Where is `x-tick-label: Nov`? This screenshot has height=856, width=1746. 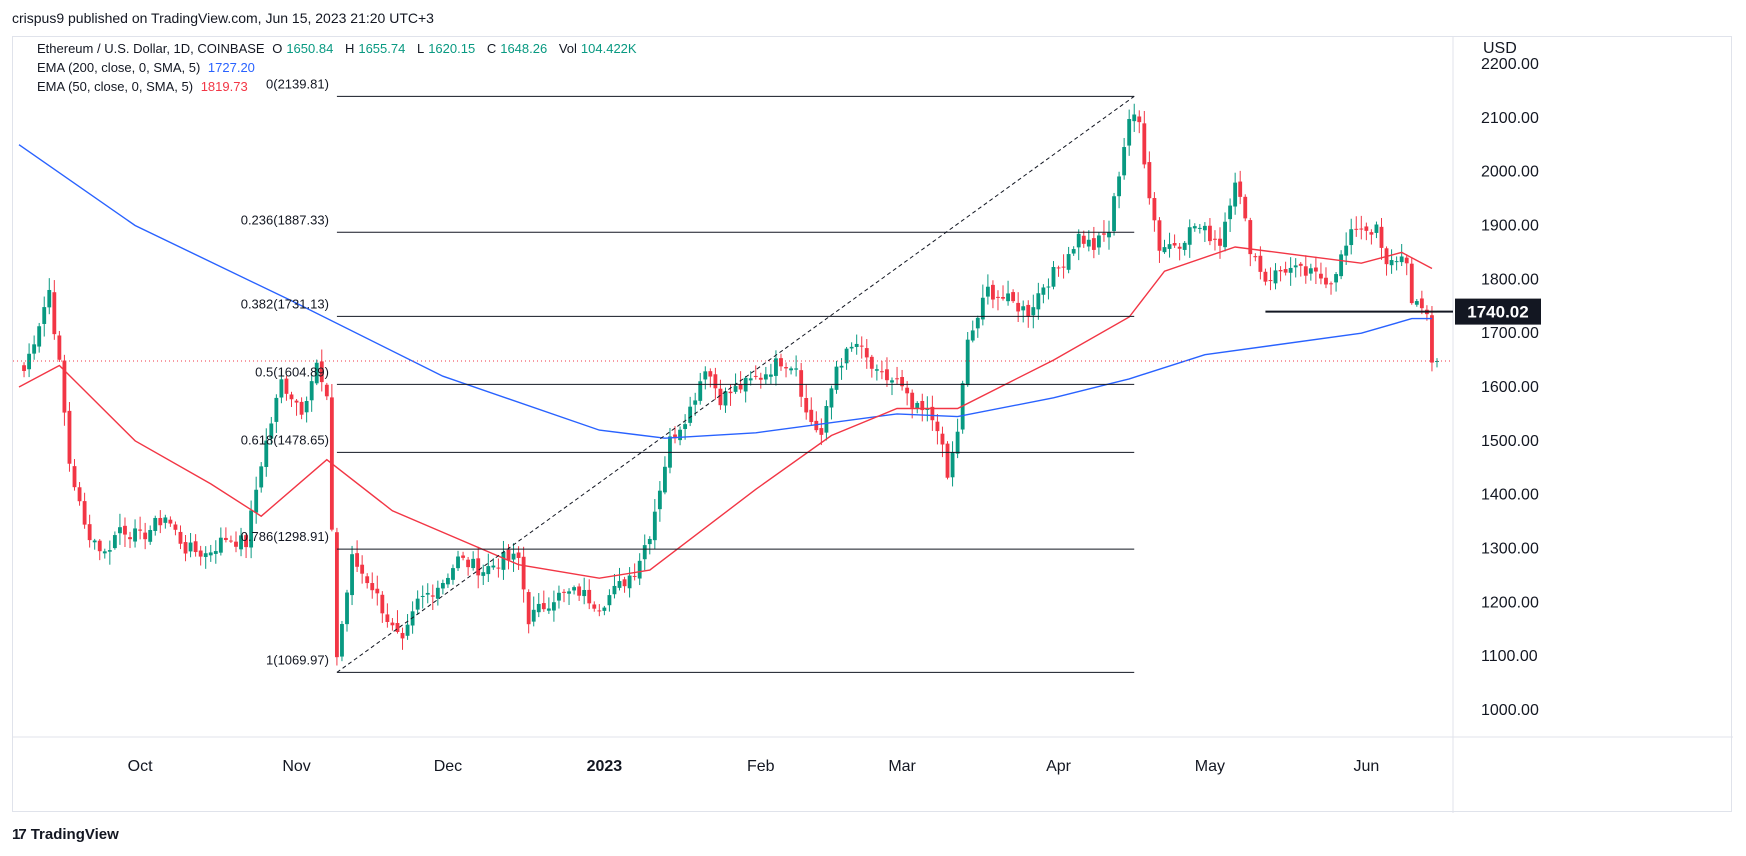 x-tick-label: Nov is located at coordinates (296, 766).